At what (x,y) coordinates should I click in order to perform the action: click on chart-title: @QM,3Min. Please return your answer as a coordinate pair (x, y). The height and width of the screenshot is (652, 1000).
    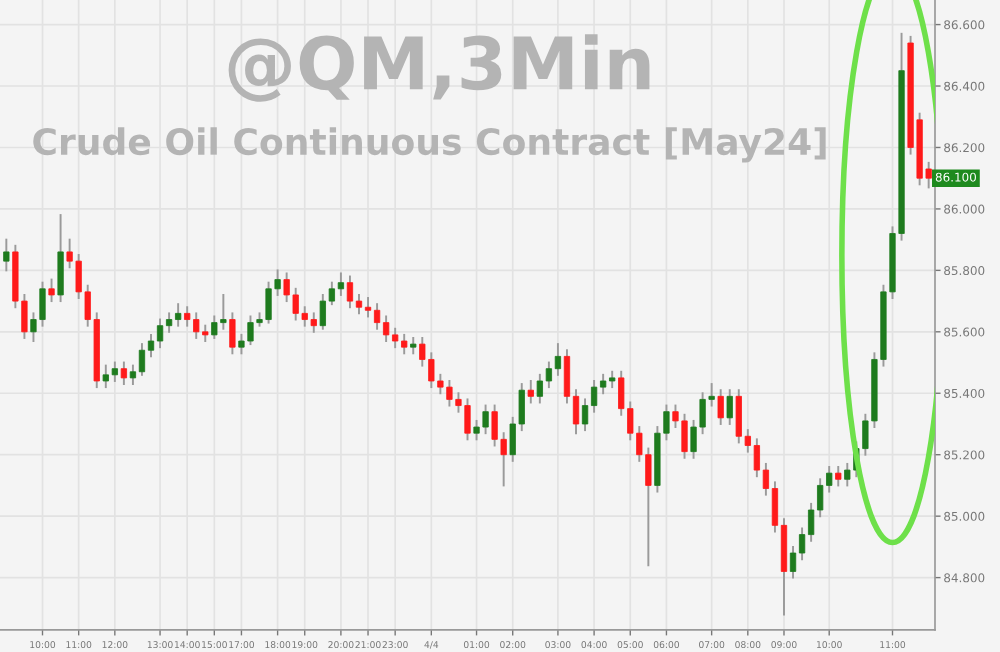
    Looking at the image, I should click on (439, 68).